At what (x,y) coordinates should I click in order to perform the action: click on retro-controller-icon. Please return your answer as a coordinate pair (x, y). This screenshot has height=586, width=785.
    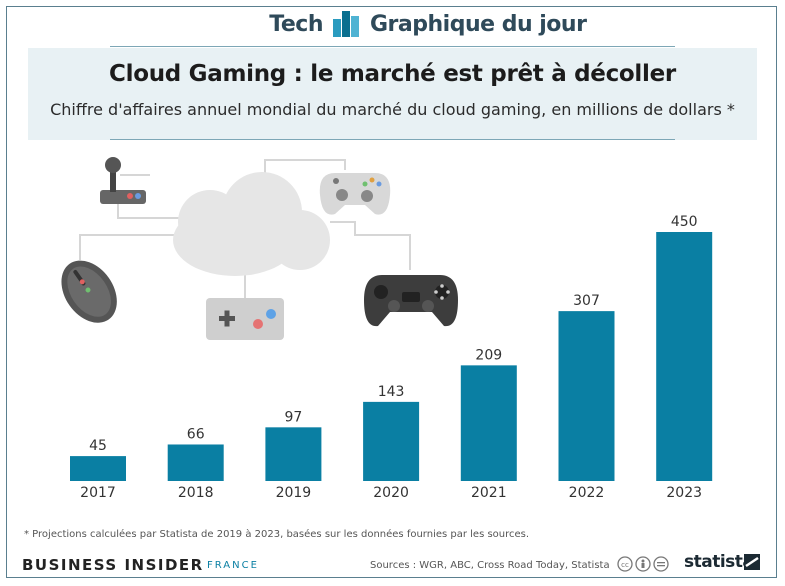
    Looking at the image, I should click on (245, 319).